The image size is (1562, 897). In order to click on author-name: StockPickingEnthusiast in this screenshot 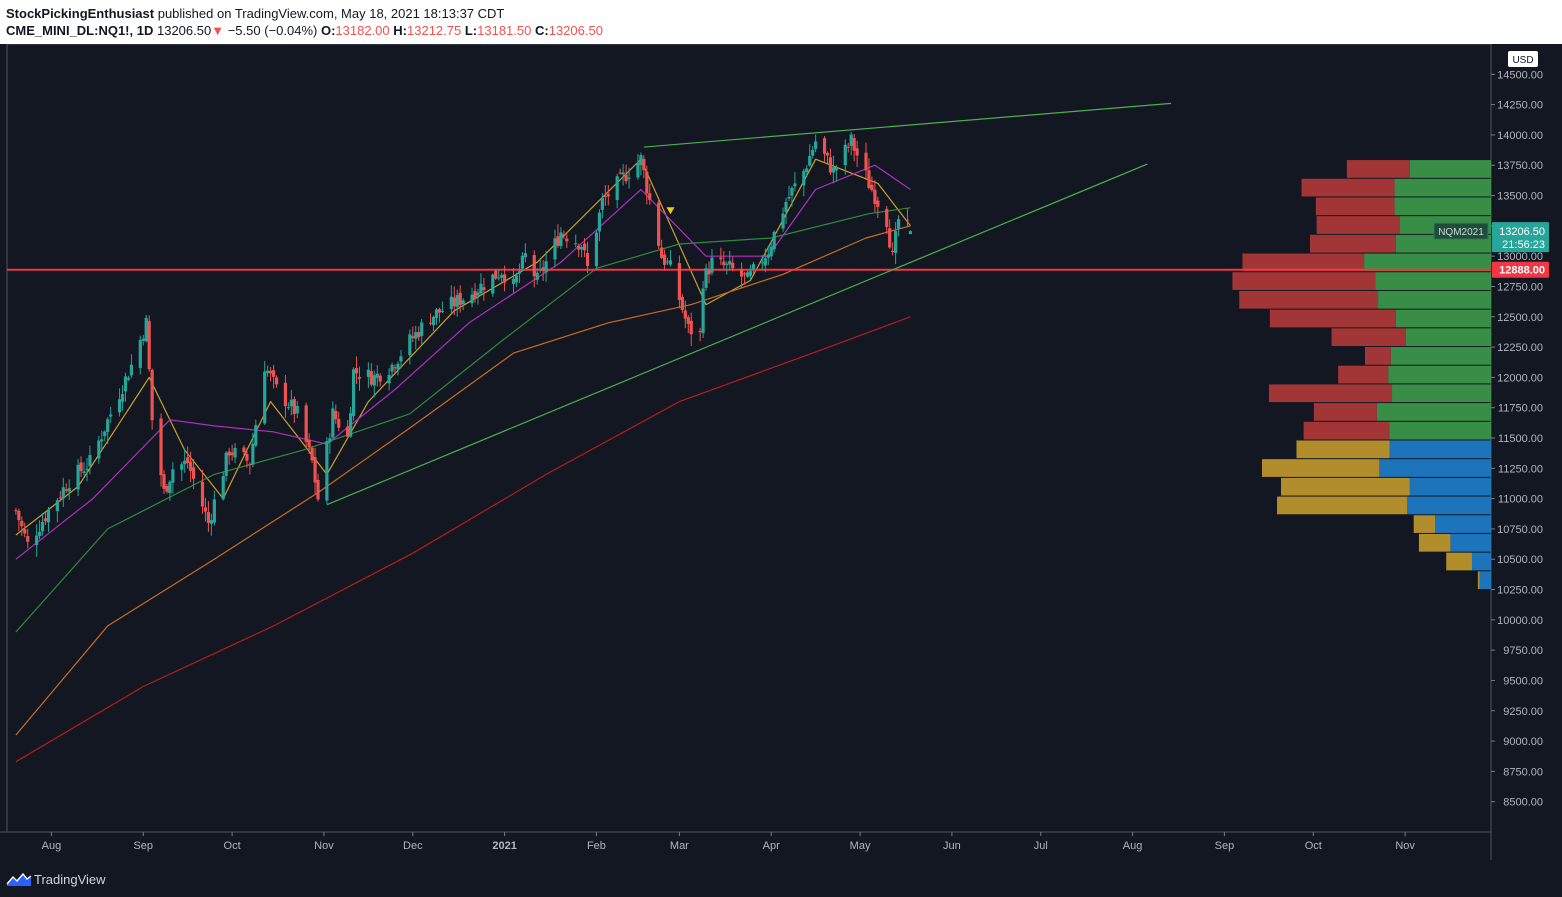, I will do `click(80, 13)`.